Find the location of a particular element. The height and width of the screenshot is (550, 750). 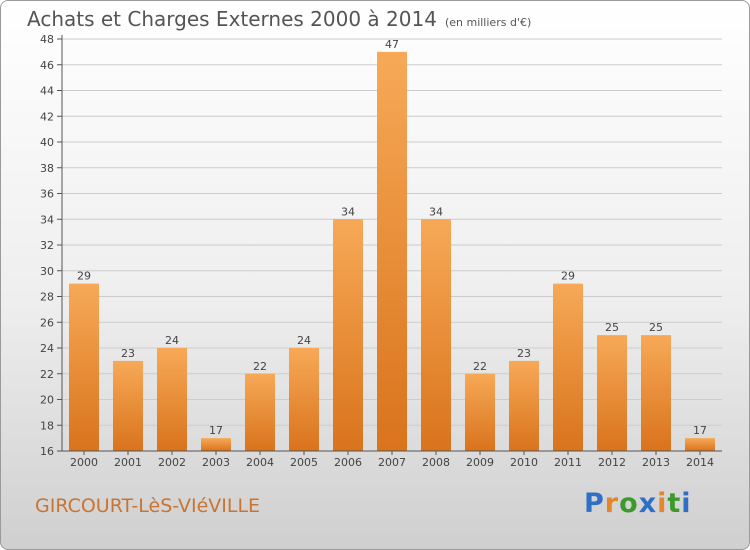

y-tick-label: 32 is located at coordinates (47, 245).